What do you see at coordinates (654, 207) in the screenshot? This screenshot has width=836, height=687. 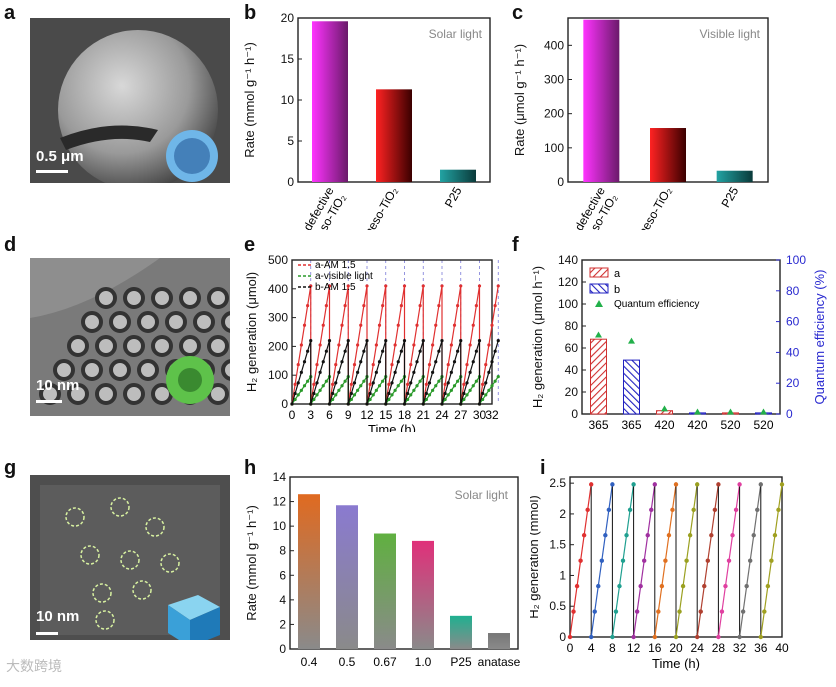 I see `x-tick-label-c-1: meso-TiO₂` at bounding box center [654, 207].